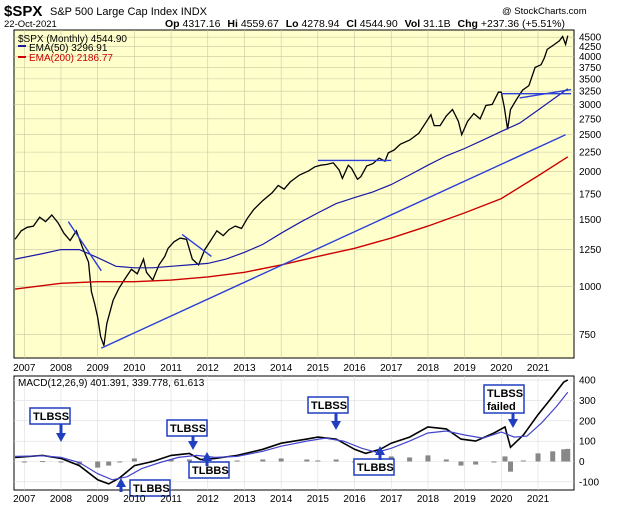 The width and height of the screenshot is (620, 507). Describe the element at coordinates (72, 39) in the screenshot. I see `legend-price-text: $SPX (Monthly) 4544.90` at that location.